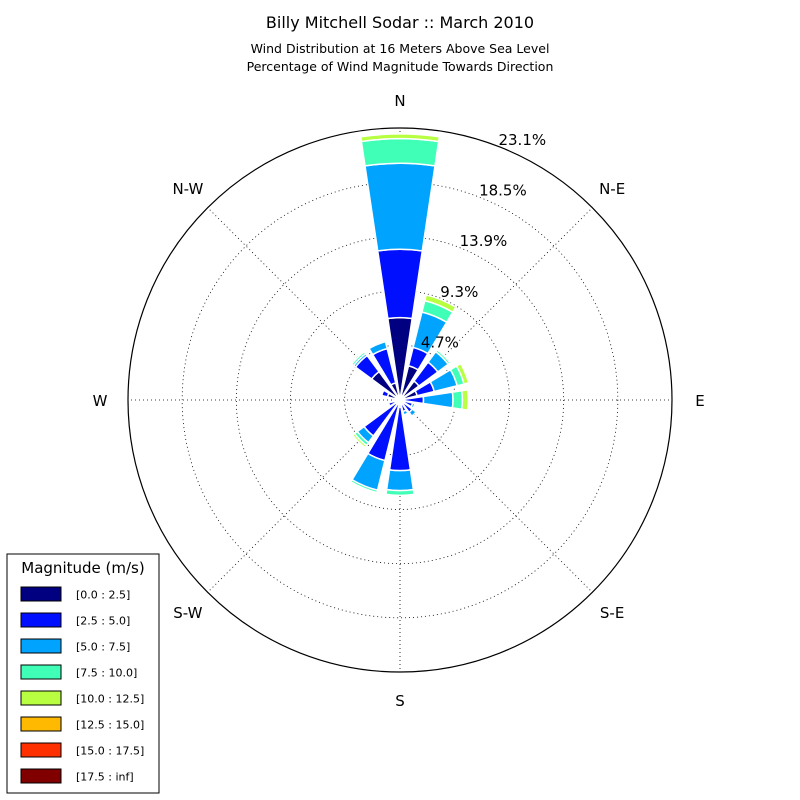 The image size is (800, 800). Describe the element at coordinates (110, 751) in the screenshot. I see `legend-label-6: [15.0 : 17.5]` at that location.